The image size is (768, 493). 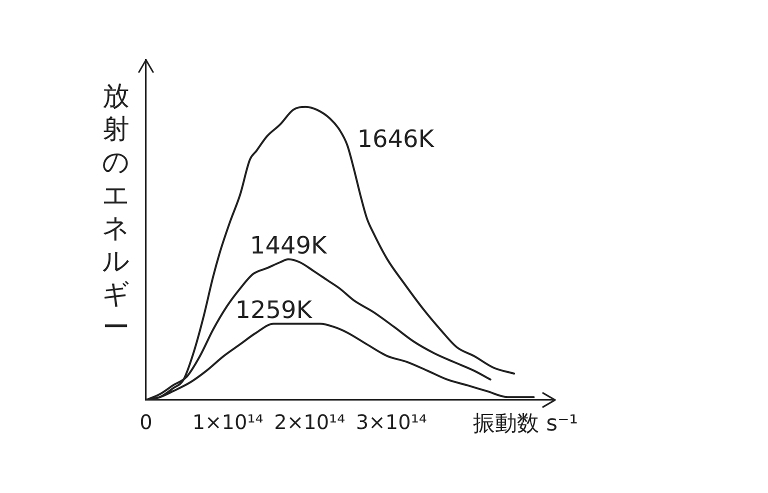 I want to click on x-axis-title: 振動数 s⁻¹, so click(x=525, y=424).